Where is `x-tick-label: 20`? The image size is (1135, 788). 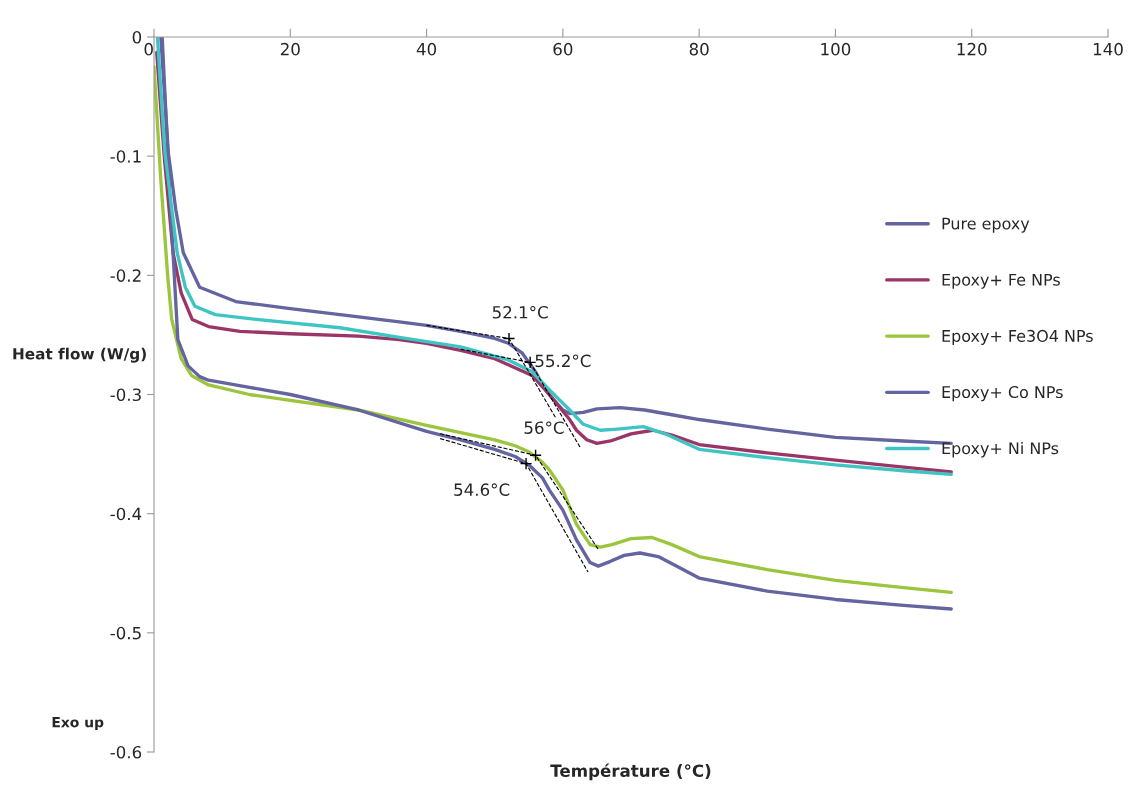
x-tick-label: 20 is located at coordinates (290, 49).